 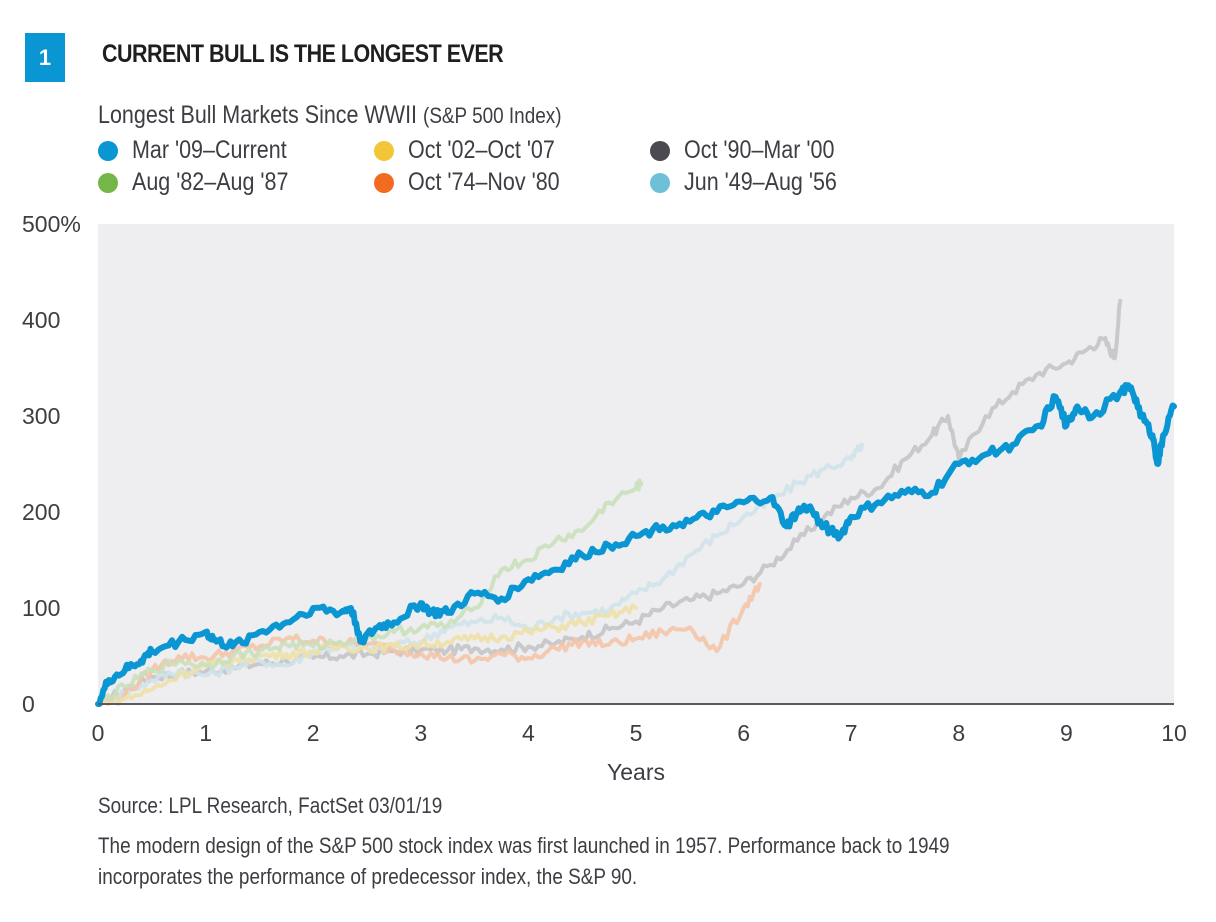 What do you see at coordinates (481, 150) in the screenshot?
I see `legend-label: Oct '02–Oct '07` at bounding box center [481, 150].